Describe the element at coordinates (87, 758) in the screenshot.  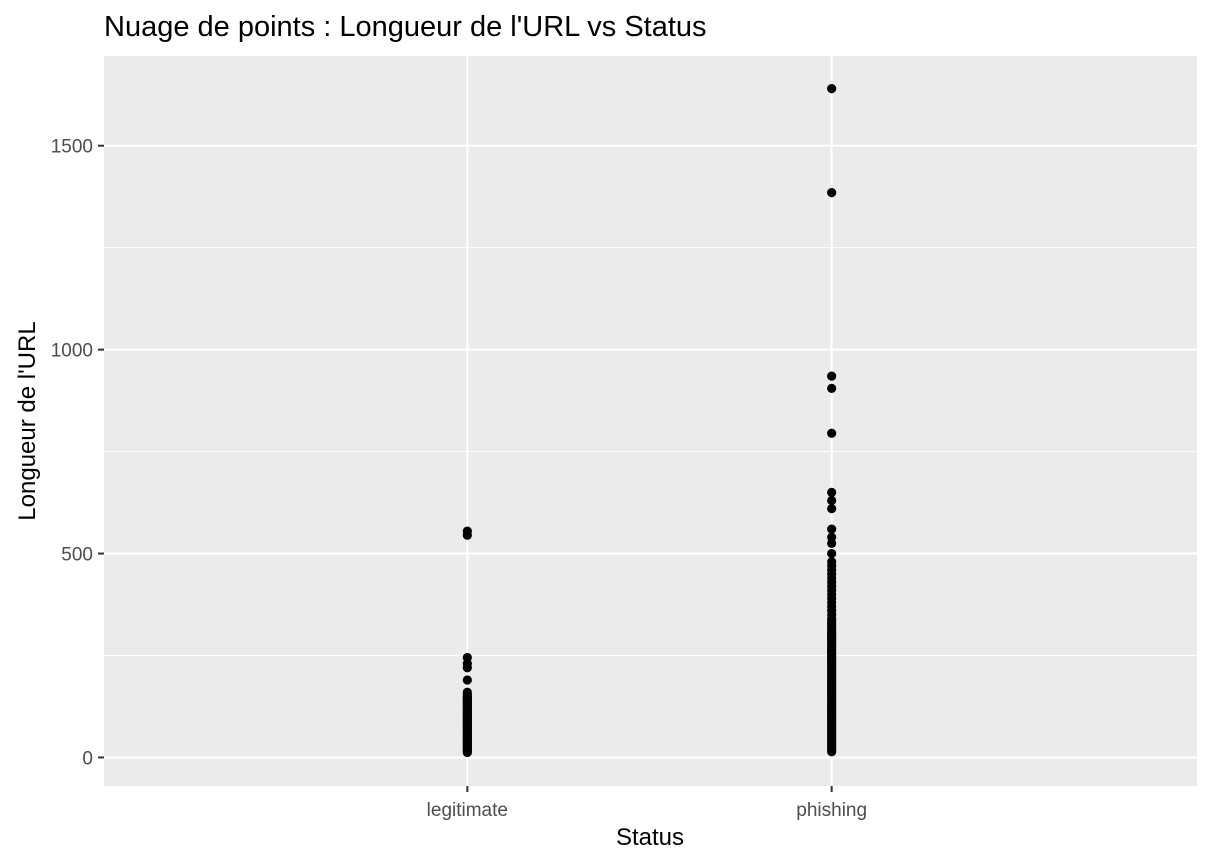
I see `y-tick-label: 0` at that location.